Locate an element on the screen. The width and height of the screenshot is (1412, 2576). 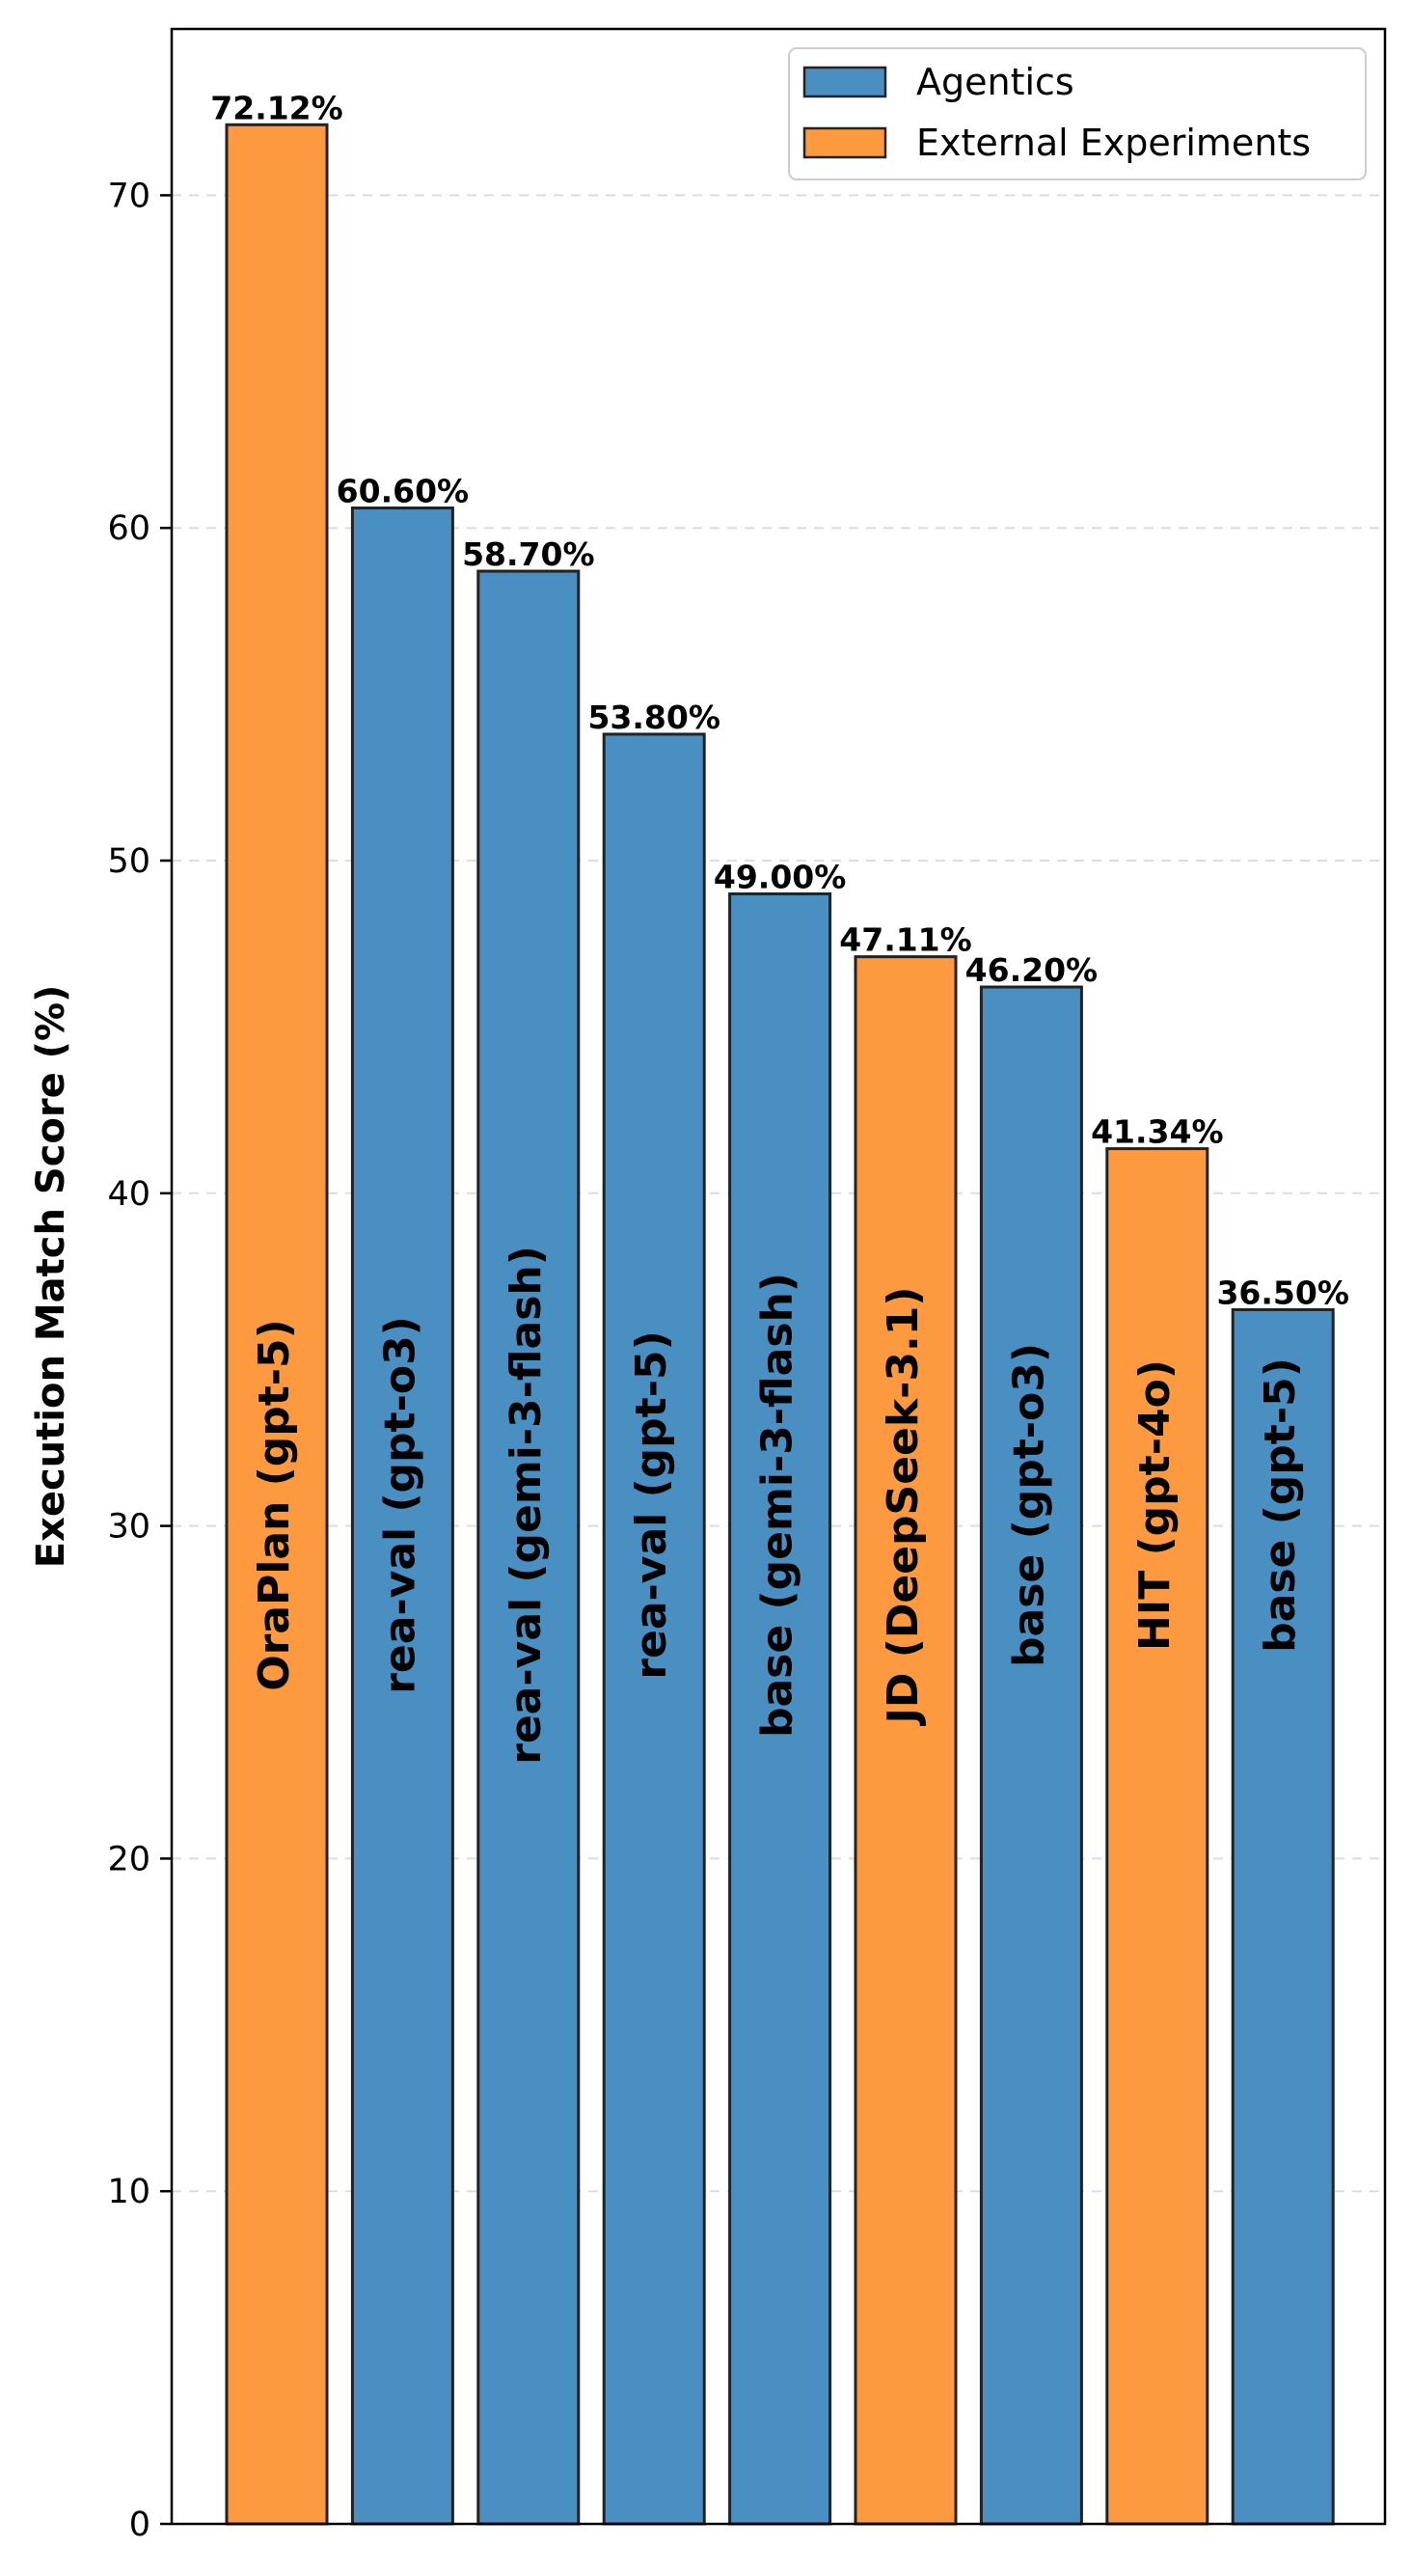
legend-label-agentics: Agentics is located at coordinates (995, 82).